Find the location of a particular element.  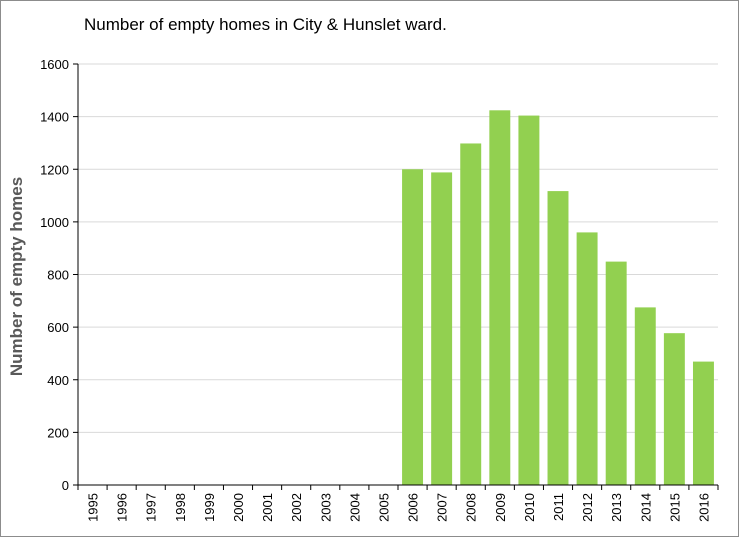

y-tick-label: 600 is located at coordinates (58, 327).